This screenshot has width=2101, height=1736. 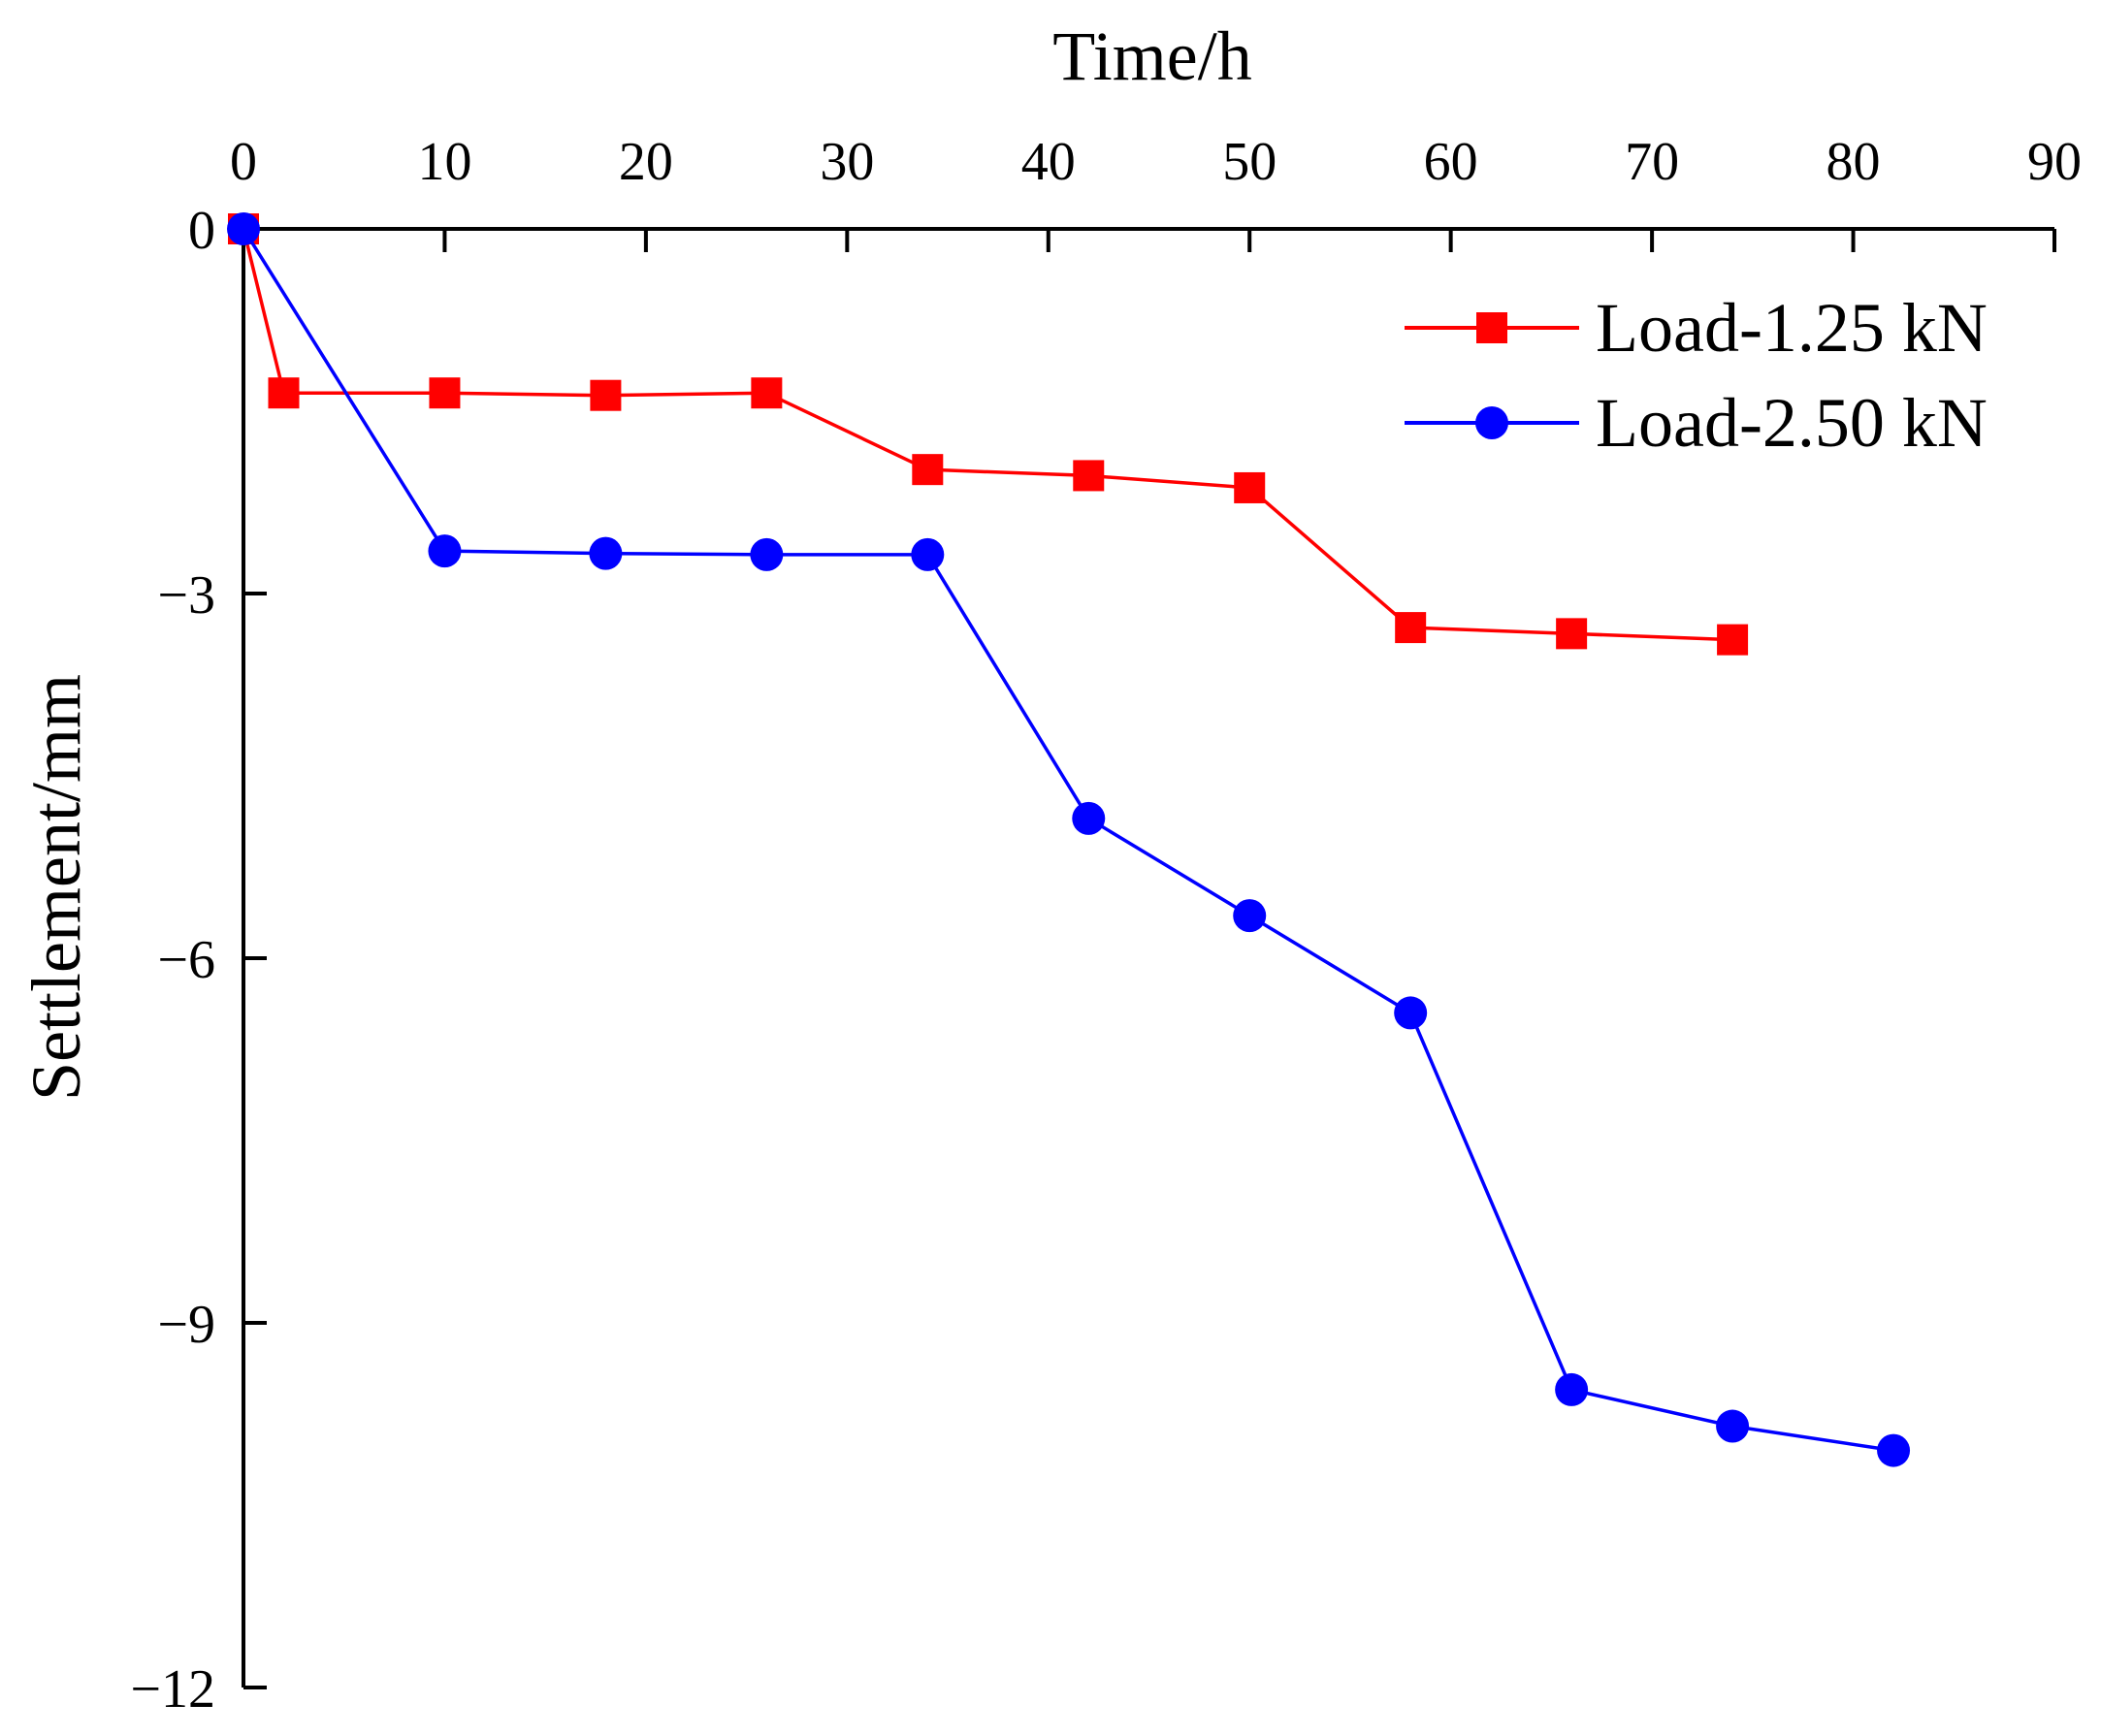 I want to click on x-tick-label-80: 80, so click(x=1853, y=162).